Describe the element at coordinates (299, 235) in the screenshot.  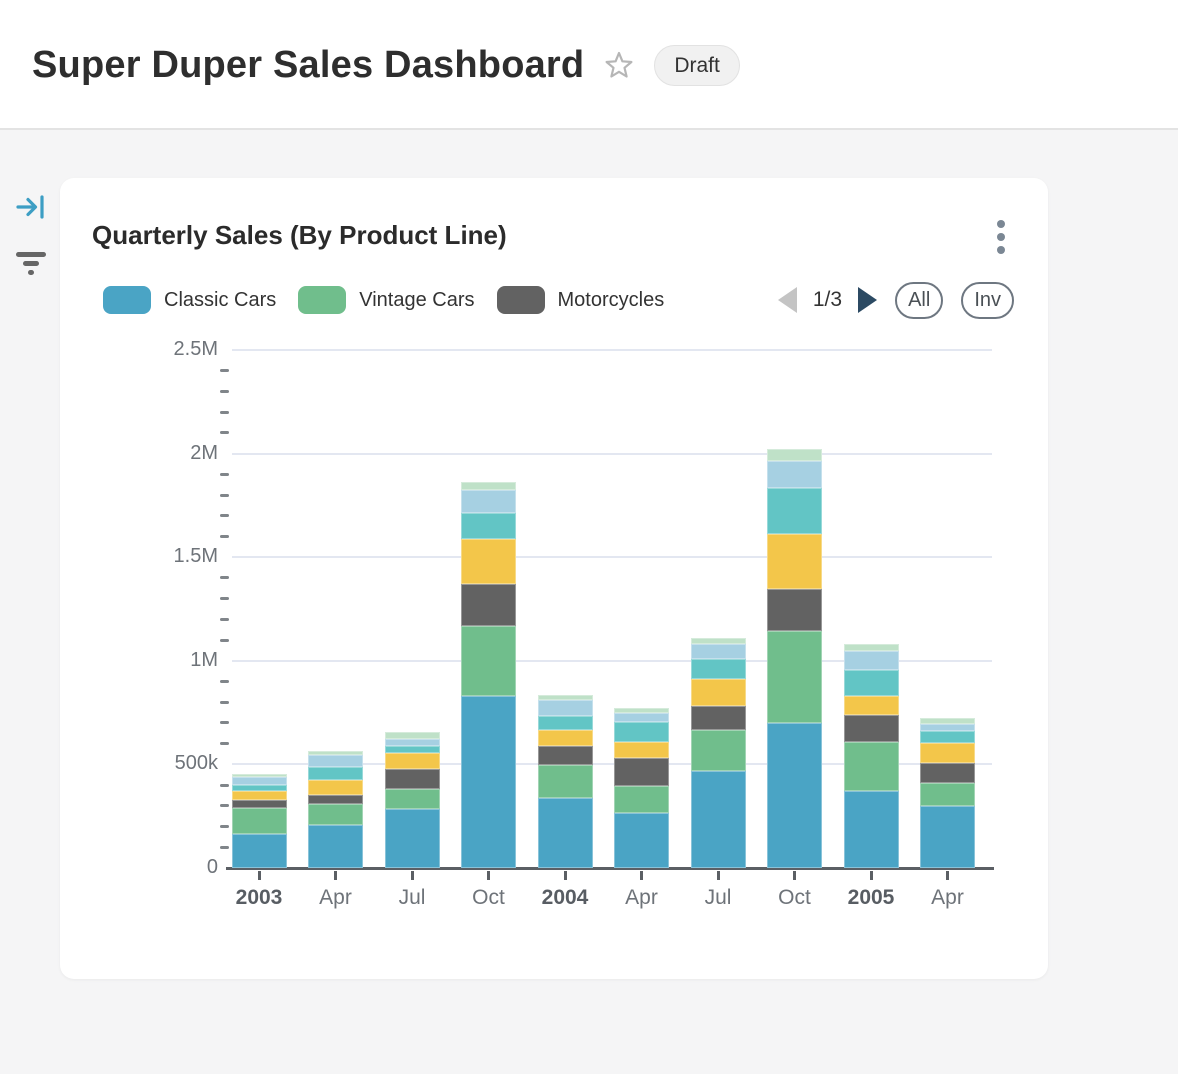
I see `chart-title: Quarterly Sales (By Product Line)` at that location.